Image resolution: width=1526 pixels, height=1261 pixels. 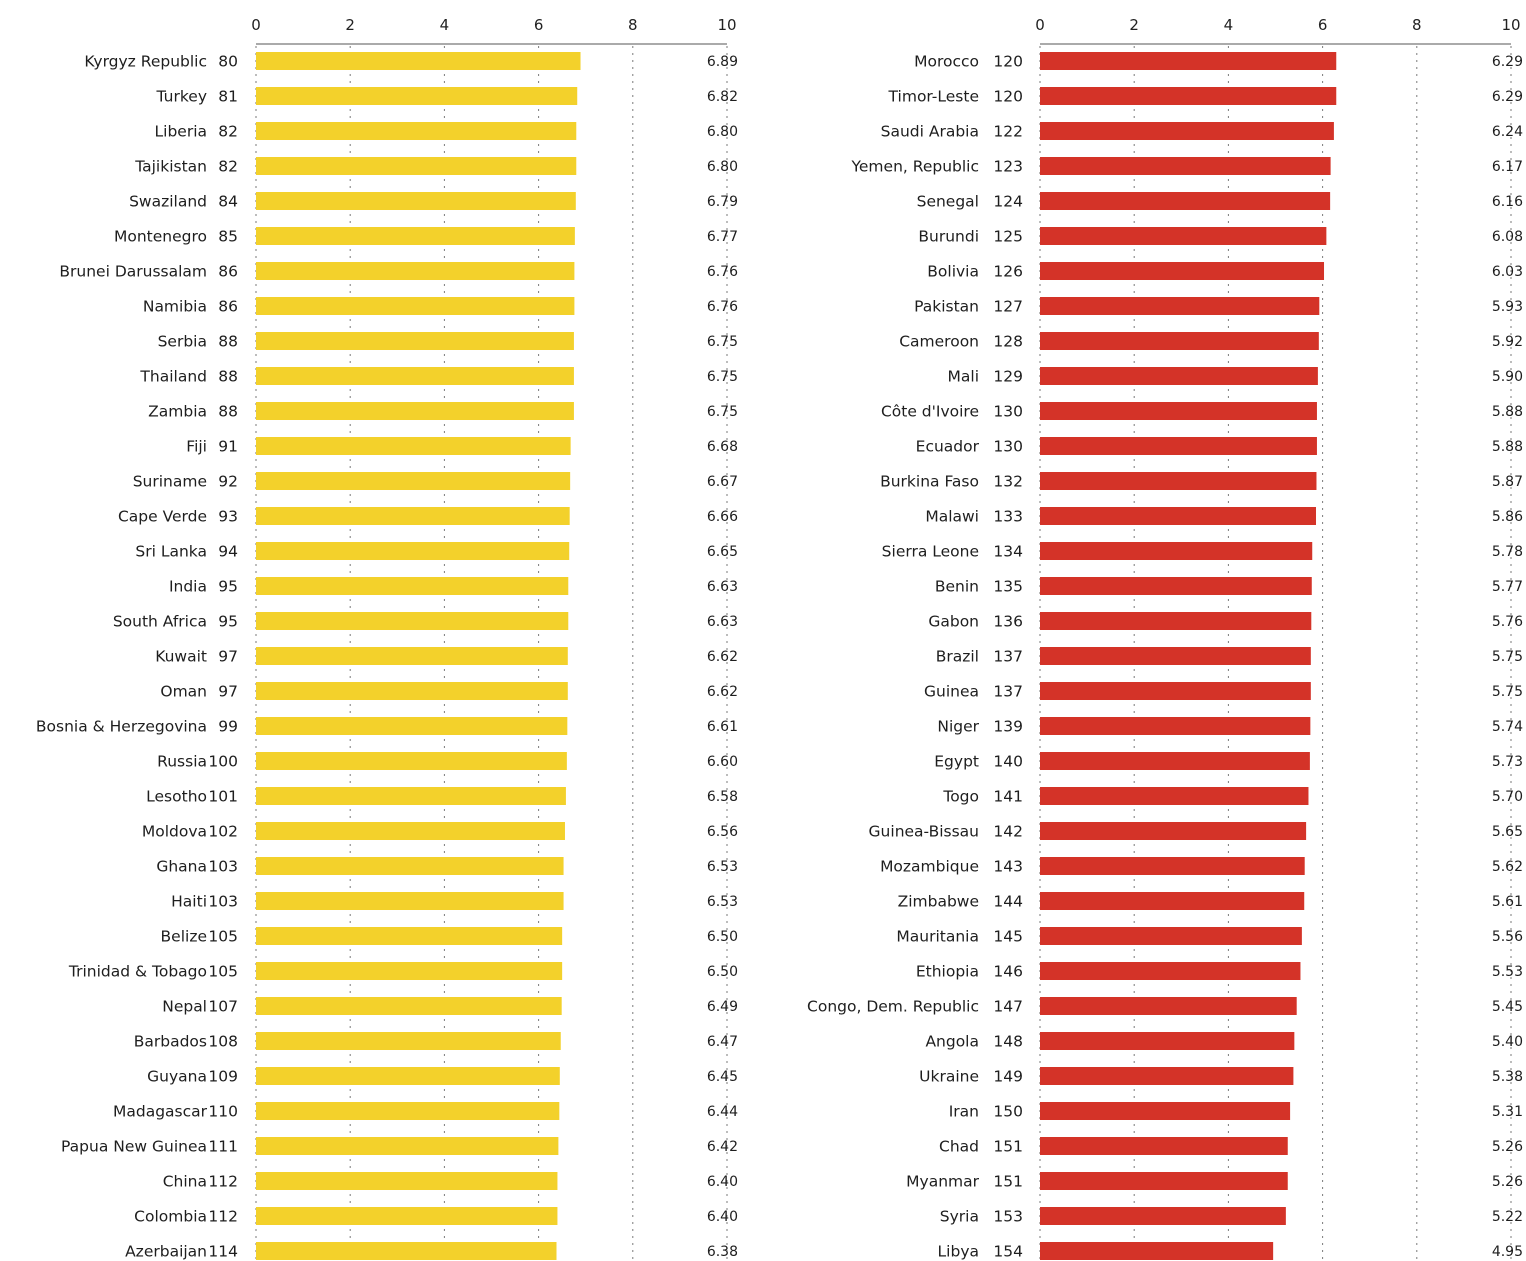 What do you see at coordinates (177, 1077) in the screenshot?
I see `left-category-label: Guyana` at bounding box center [177, 1077].